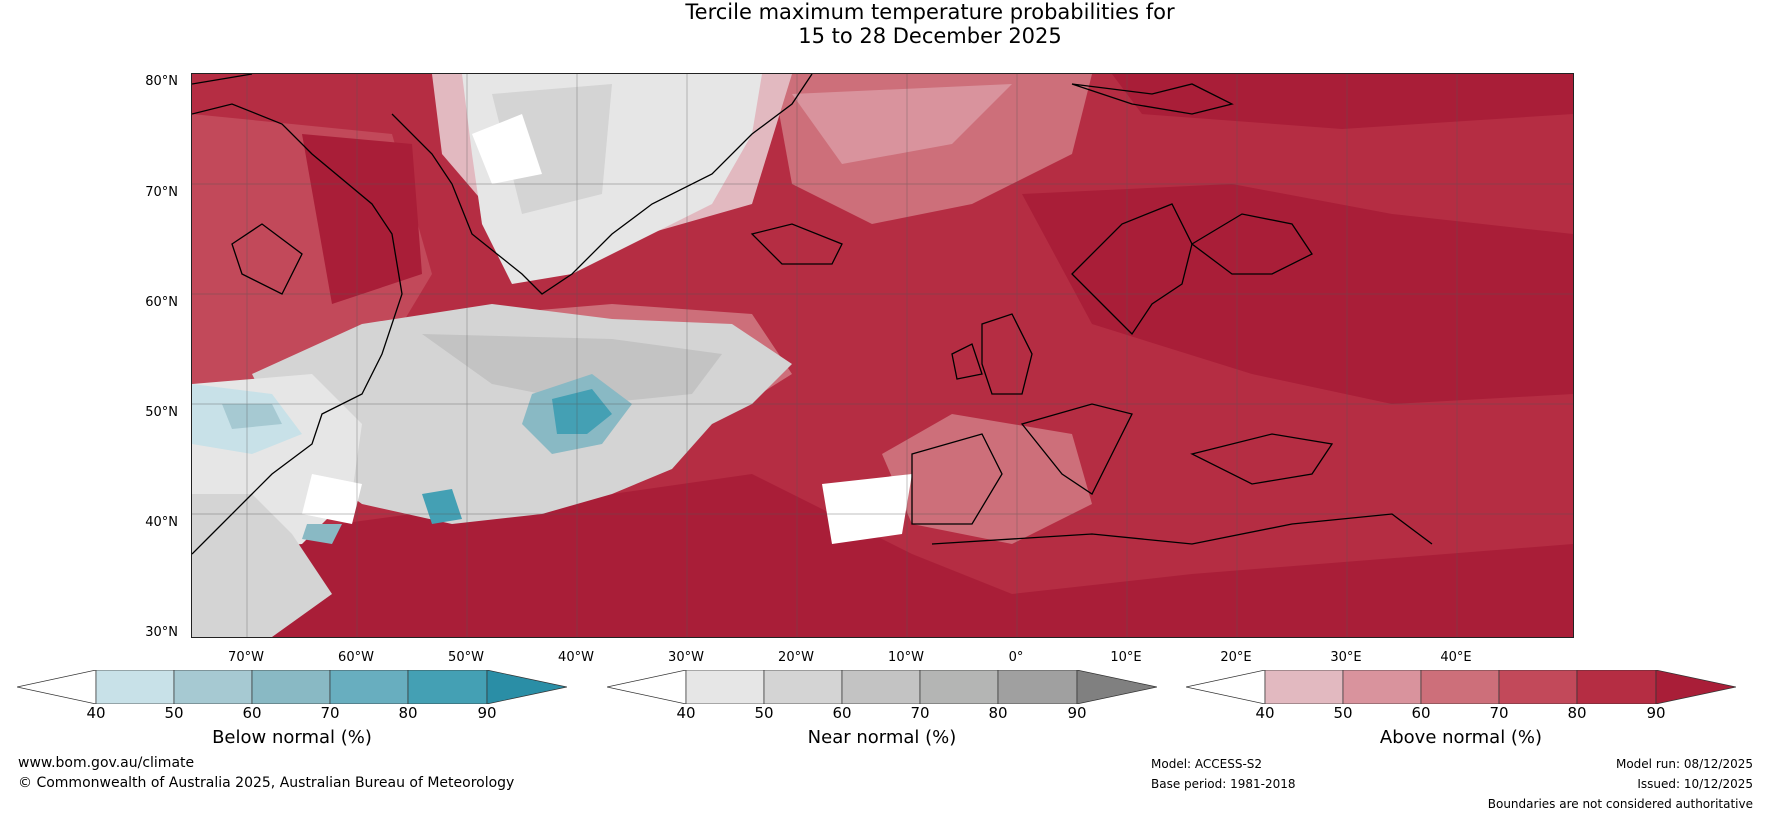  Describe the element at coordinates (1262, 459) in the screenshot. I see `coast-black-sea` at that location.